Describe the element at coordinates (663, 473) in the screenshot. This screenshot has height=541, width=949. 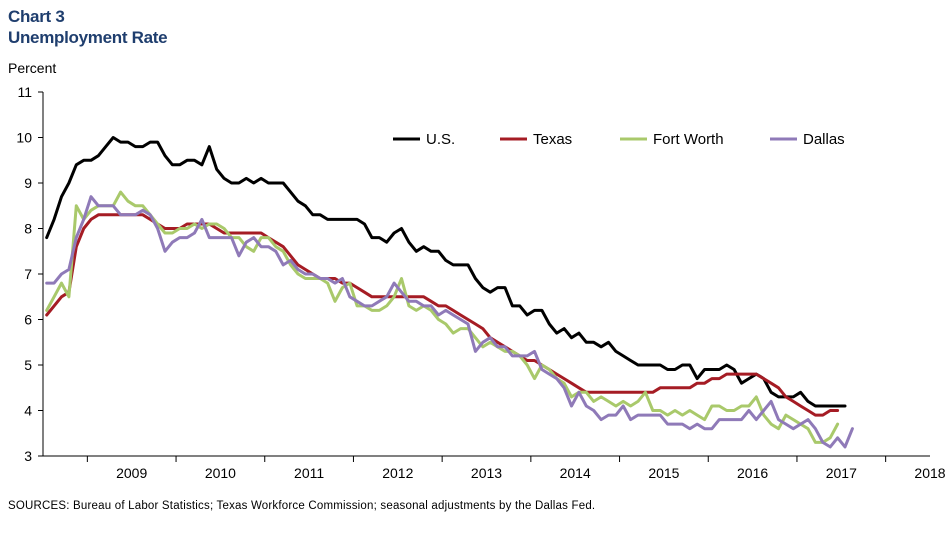
I see `x-tick-label: 2015` at that location.